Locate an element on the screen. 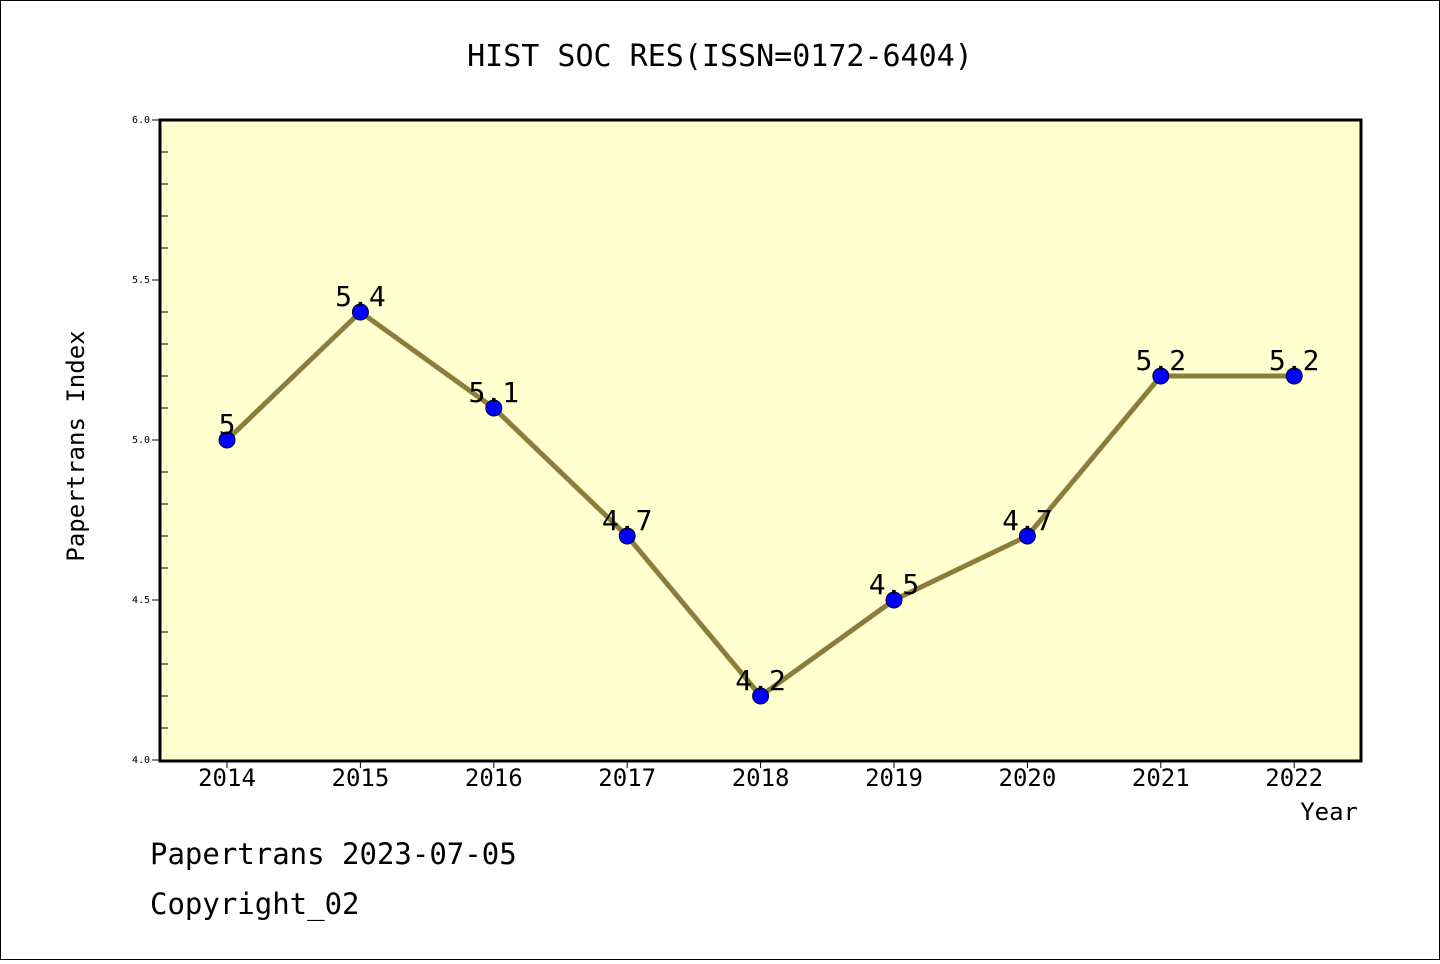  x-axis-ticks: 2014 2015 2016 2017 2018 2019 2020 2021 2022 is located at coordinates (760, 776).